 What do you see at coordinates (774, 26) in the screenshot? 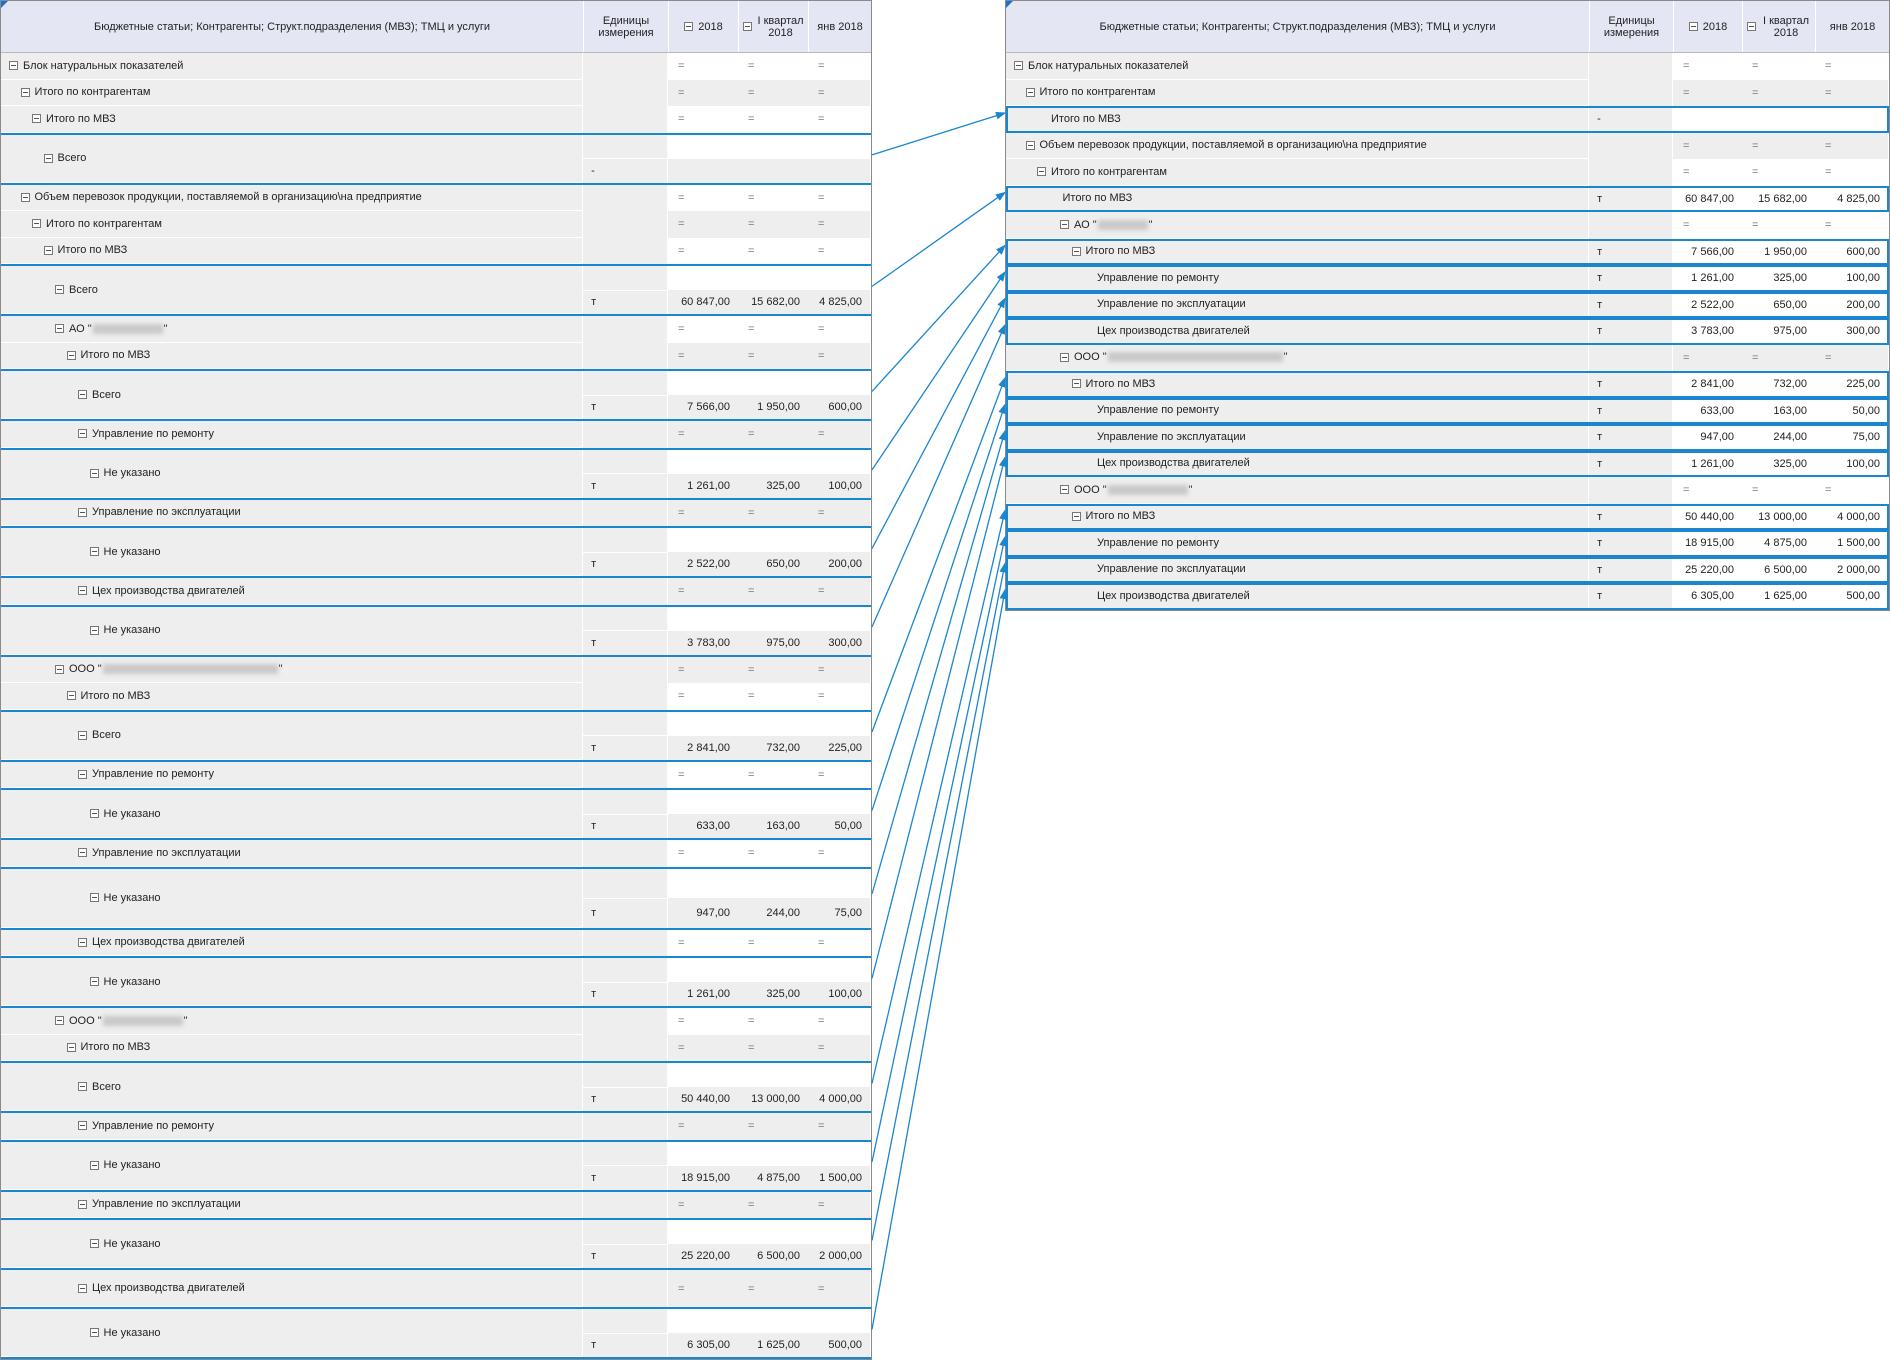
I see `header-q1: I квартал 2018` at bounding box center [774, 26].